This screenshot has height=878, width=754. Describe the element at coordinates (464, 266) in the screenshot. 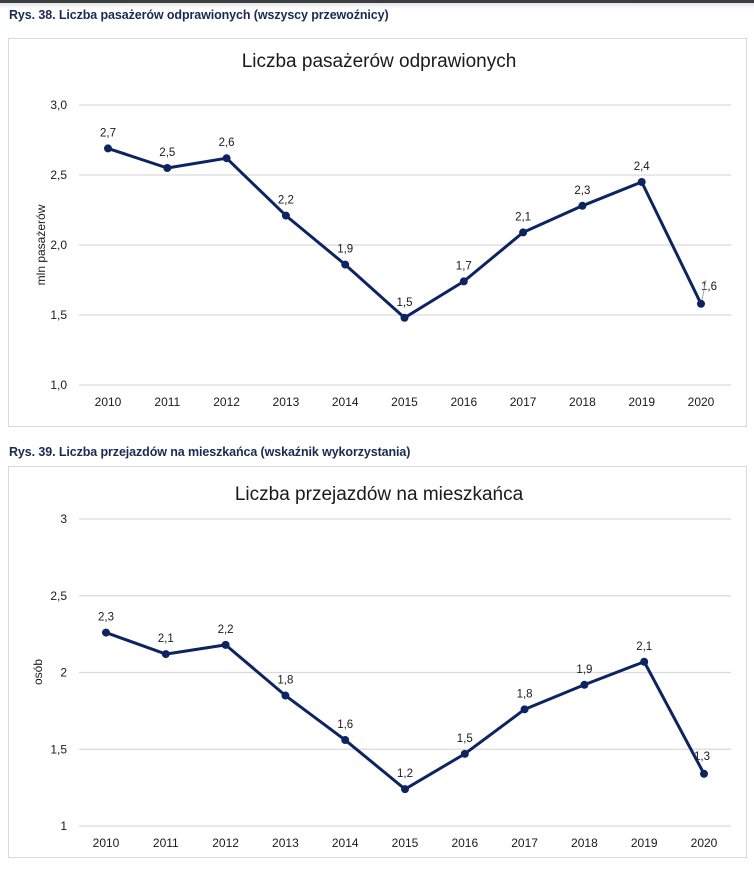

I see `data-label: 1,7` at that location.